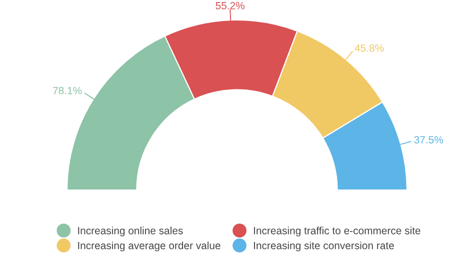 The image size is (474, 266). I want to click on data-label: 55.2%, so click(230, 6).